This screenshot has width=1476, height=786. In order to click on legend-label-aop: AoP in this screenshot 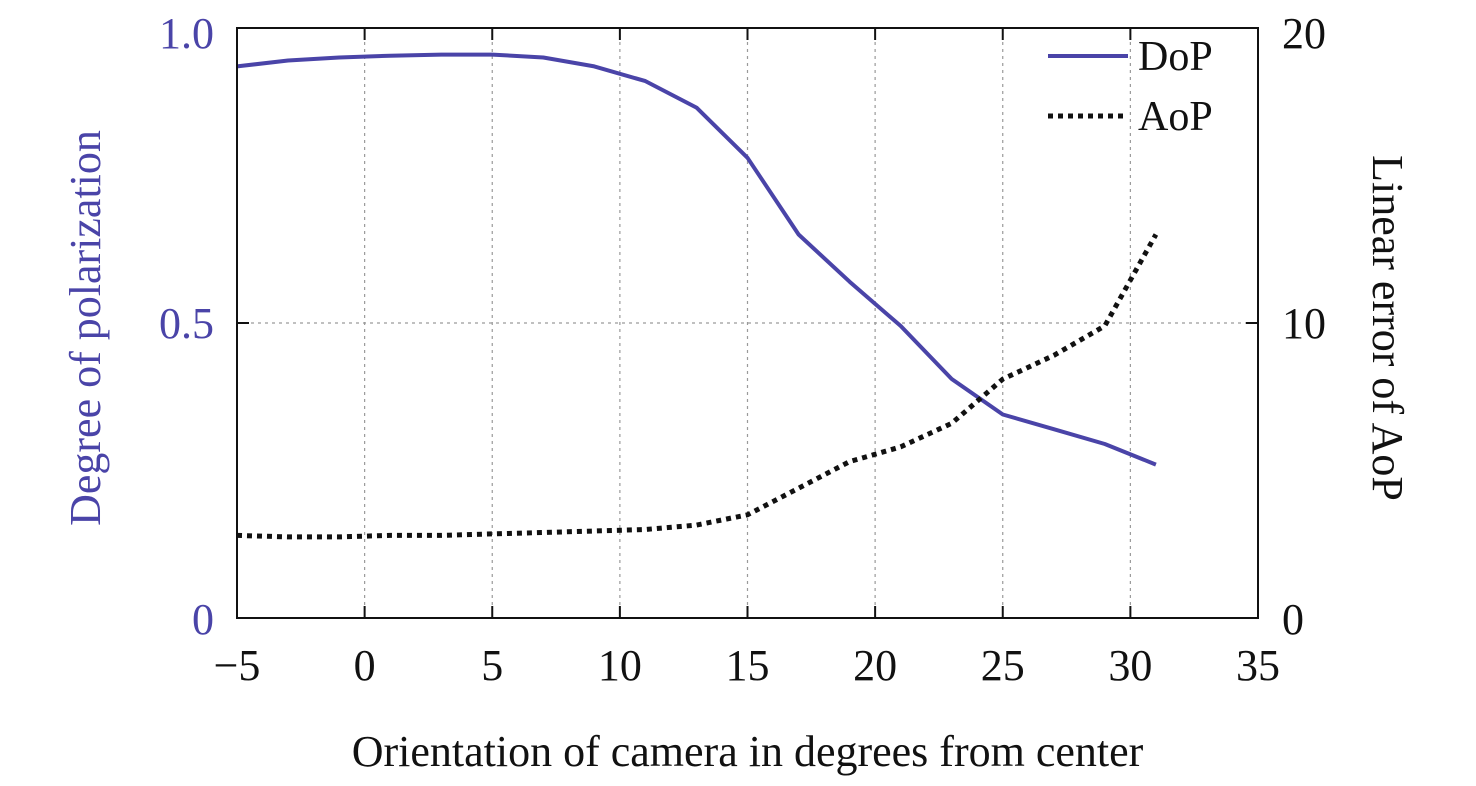, I will do `click(1175, 117)`.